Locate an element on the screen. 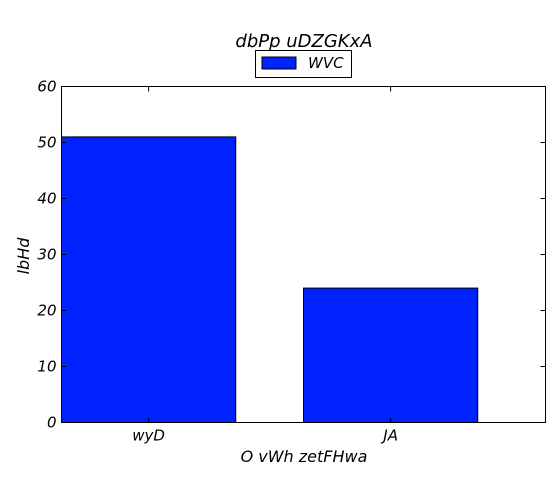  y-tick-label: 0 is located at coordinates (52, 423).